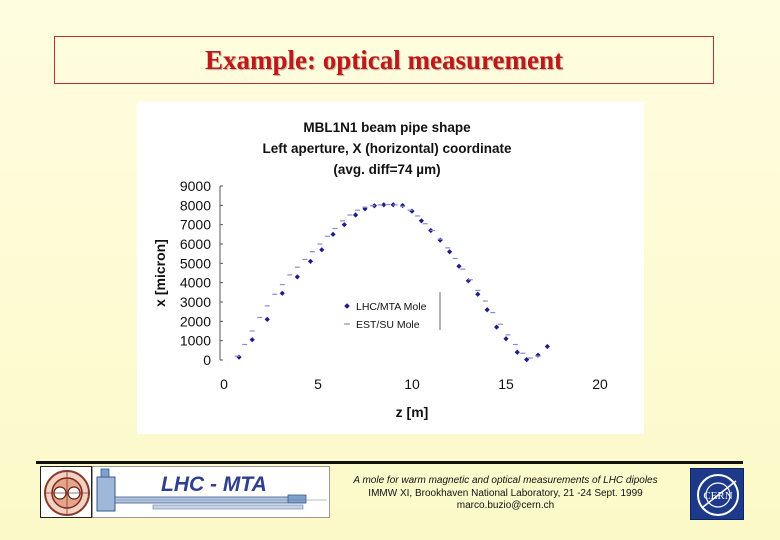 This screenshot has width=780, height=540. I want to click on mole-device-icon, so click(211, 490).